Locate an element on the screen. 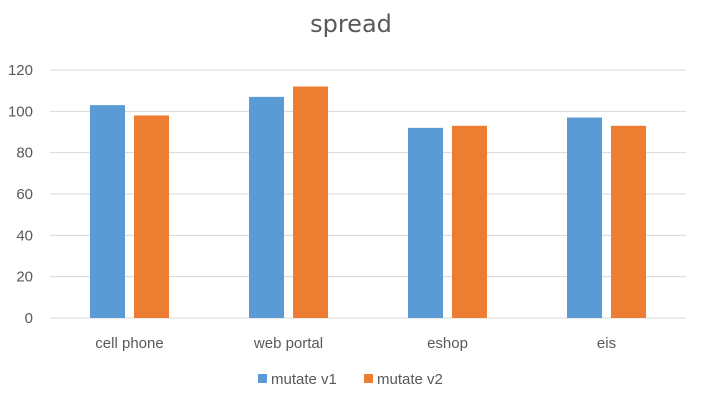  chart-title: spread is located at coordinates (351, 24).